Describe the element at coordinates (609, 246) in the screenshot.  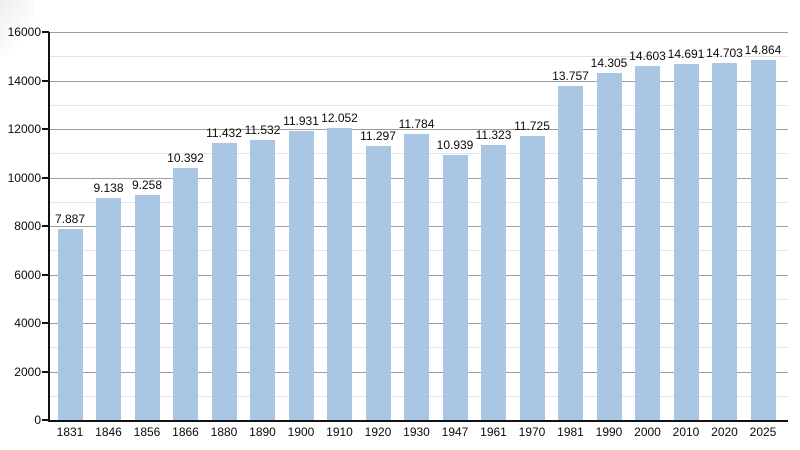
I see `bar-1990` at that location.